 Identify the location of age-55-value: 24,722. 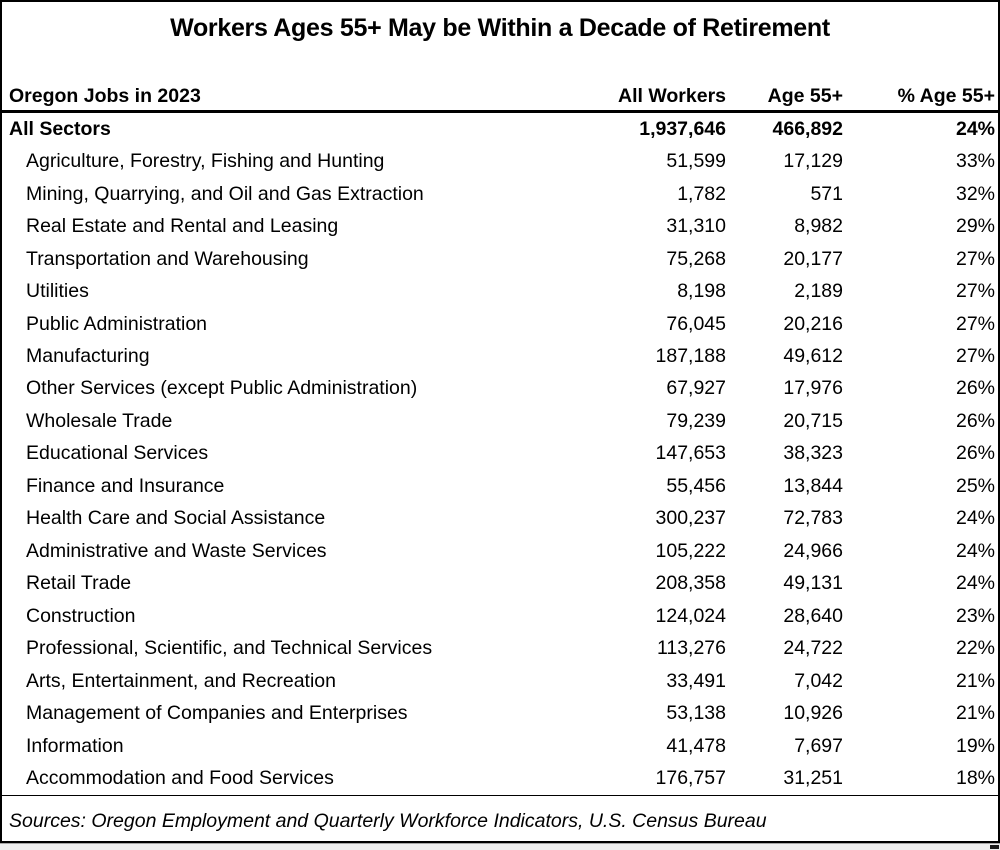
(813, 648).